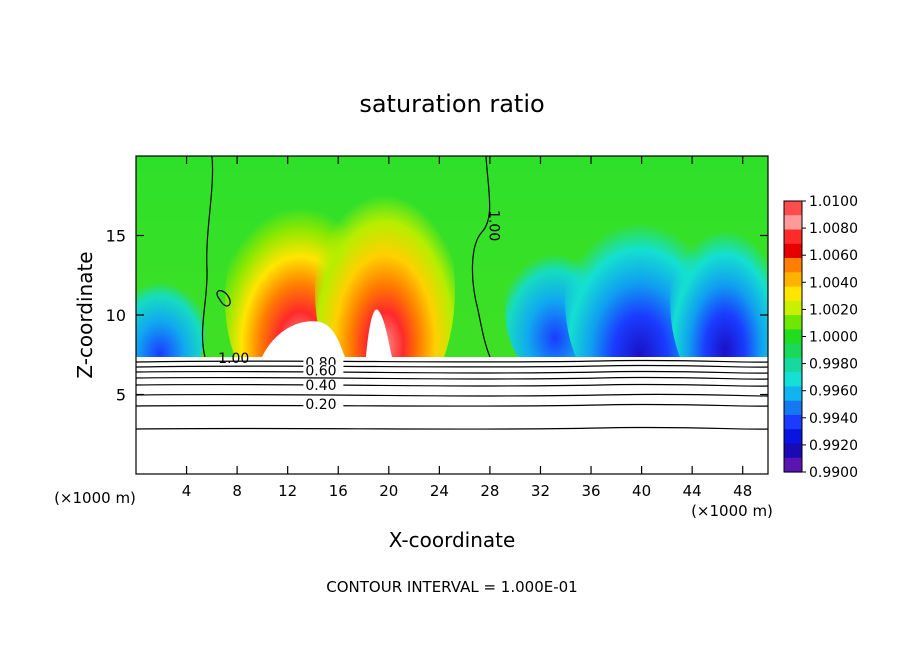  I want to click on colorbar-label-9: 0.9920, so click(833, 446).